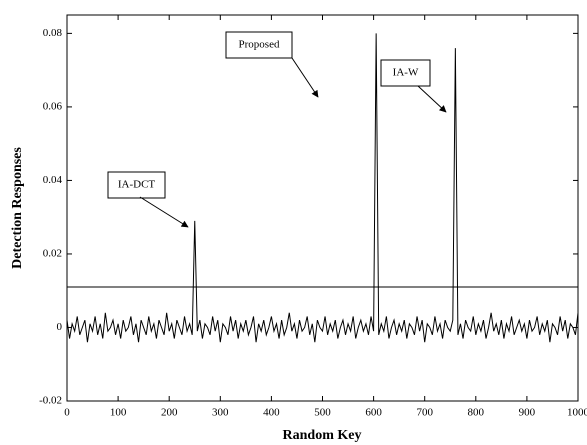 This screenshot has height=445, width=587. I want to click on y-axis-title: Detection Responses, so click(17, 208).